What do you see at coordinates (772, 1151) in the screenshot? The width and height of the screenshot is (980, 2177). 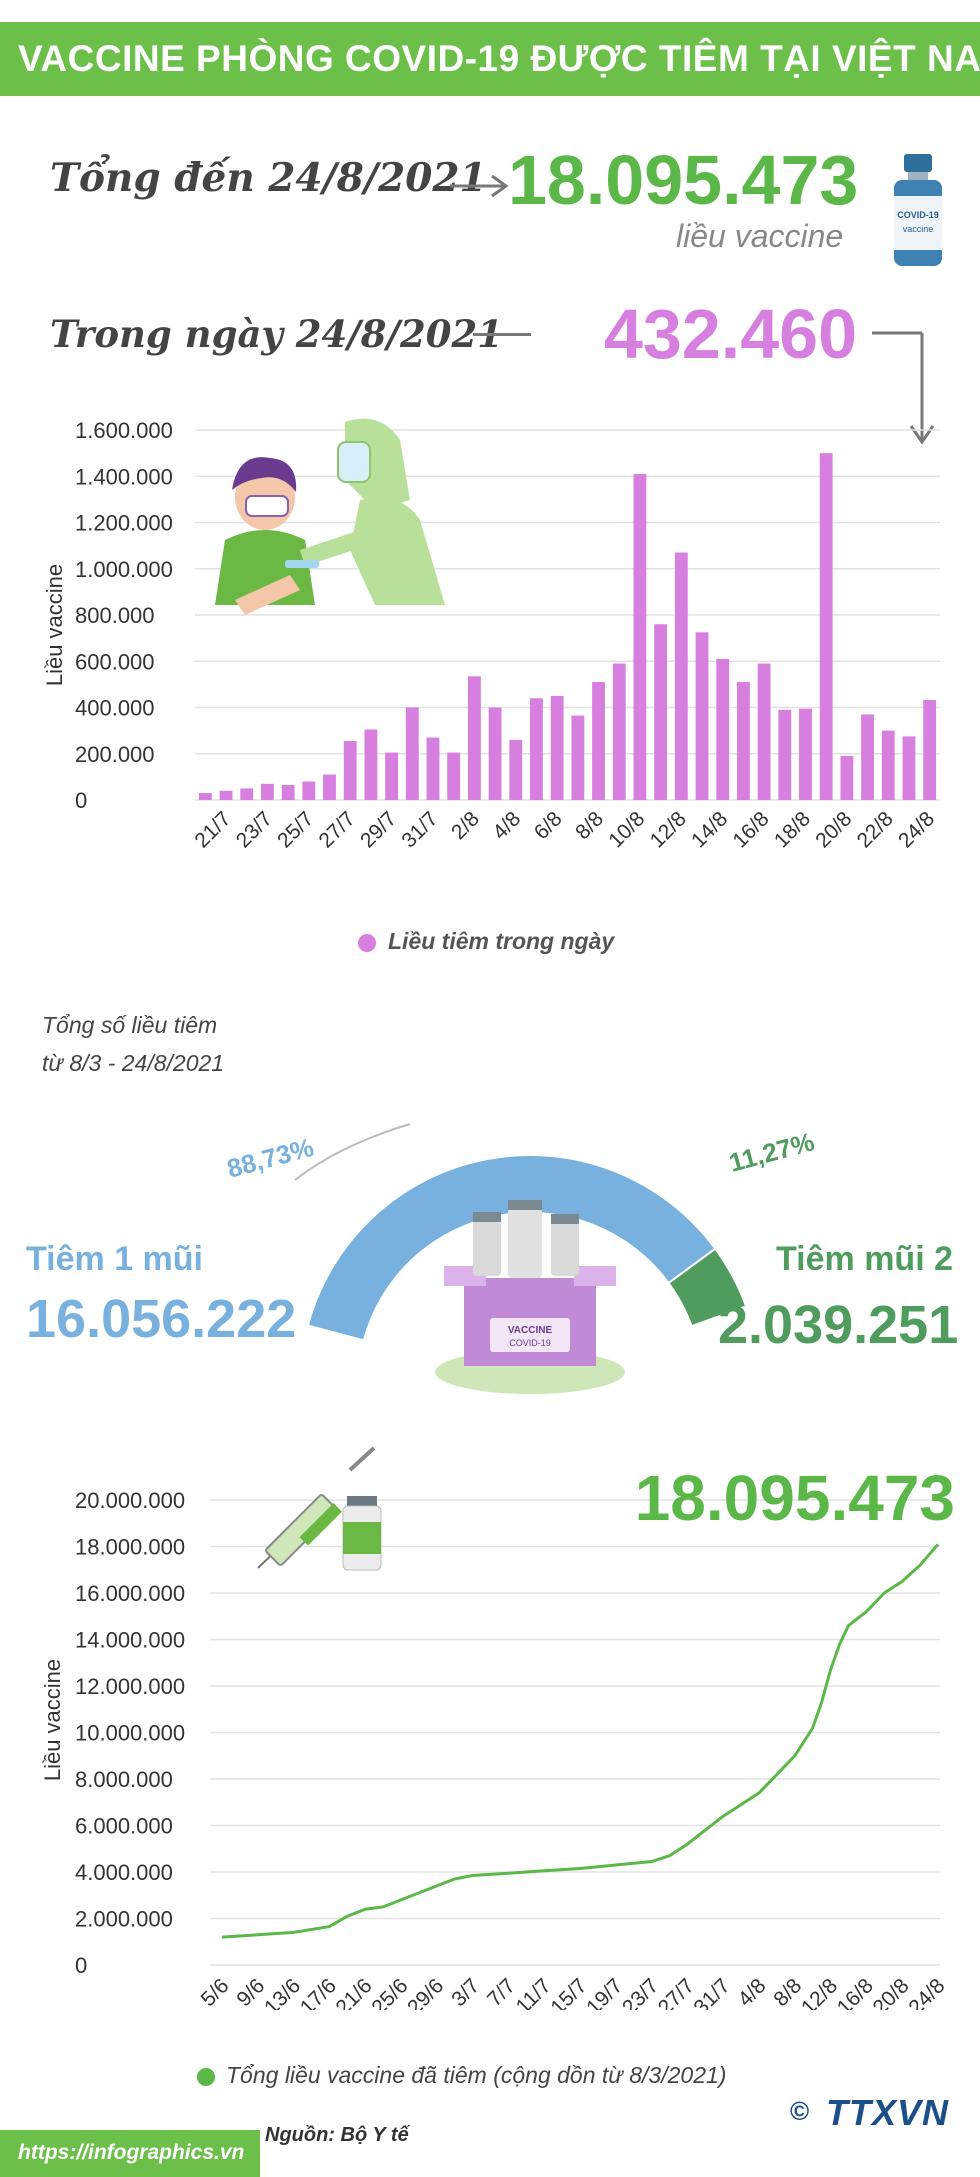 I see `dose2-percent-label: 11,27%` at bounding box center [772, 1151].